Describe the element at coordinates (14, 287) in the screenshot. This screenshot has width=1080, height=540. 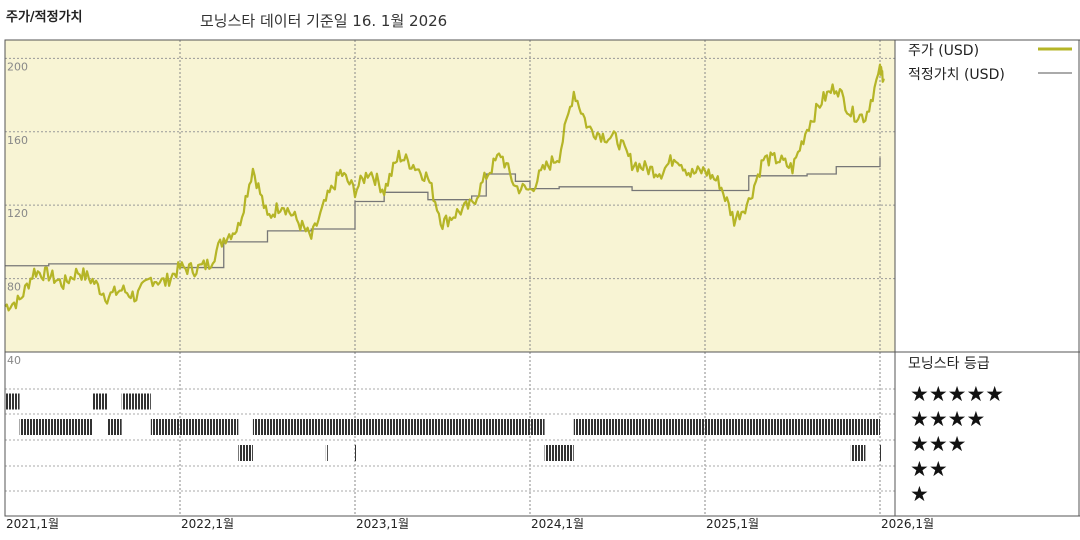
I see `y-tick-label: 80` at that location.